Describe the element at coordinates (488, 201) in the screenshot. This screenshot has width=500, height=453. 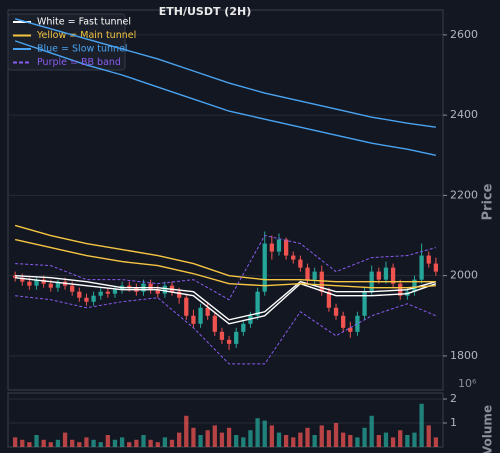
I see `y-axis-label: Price` at that location.